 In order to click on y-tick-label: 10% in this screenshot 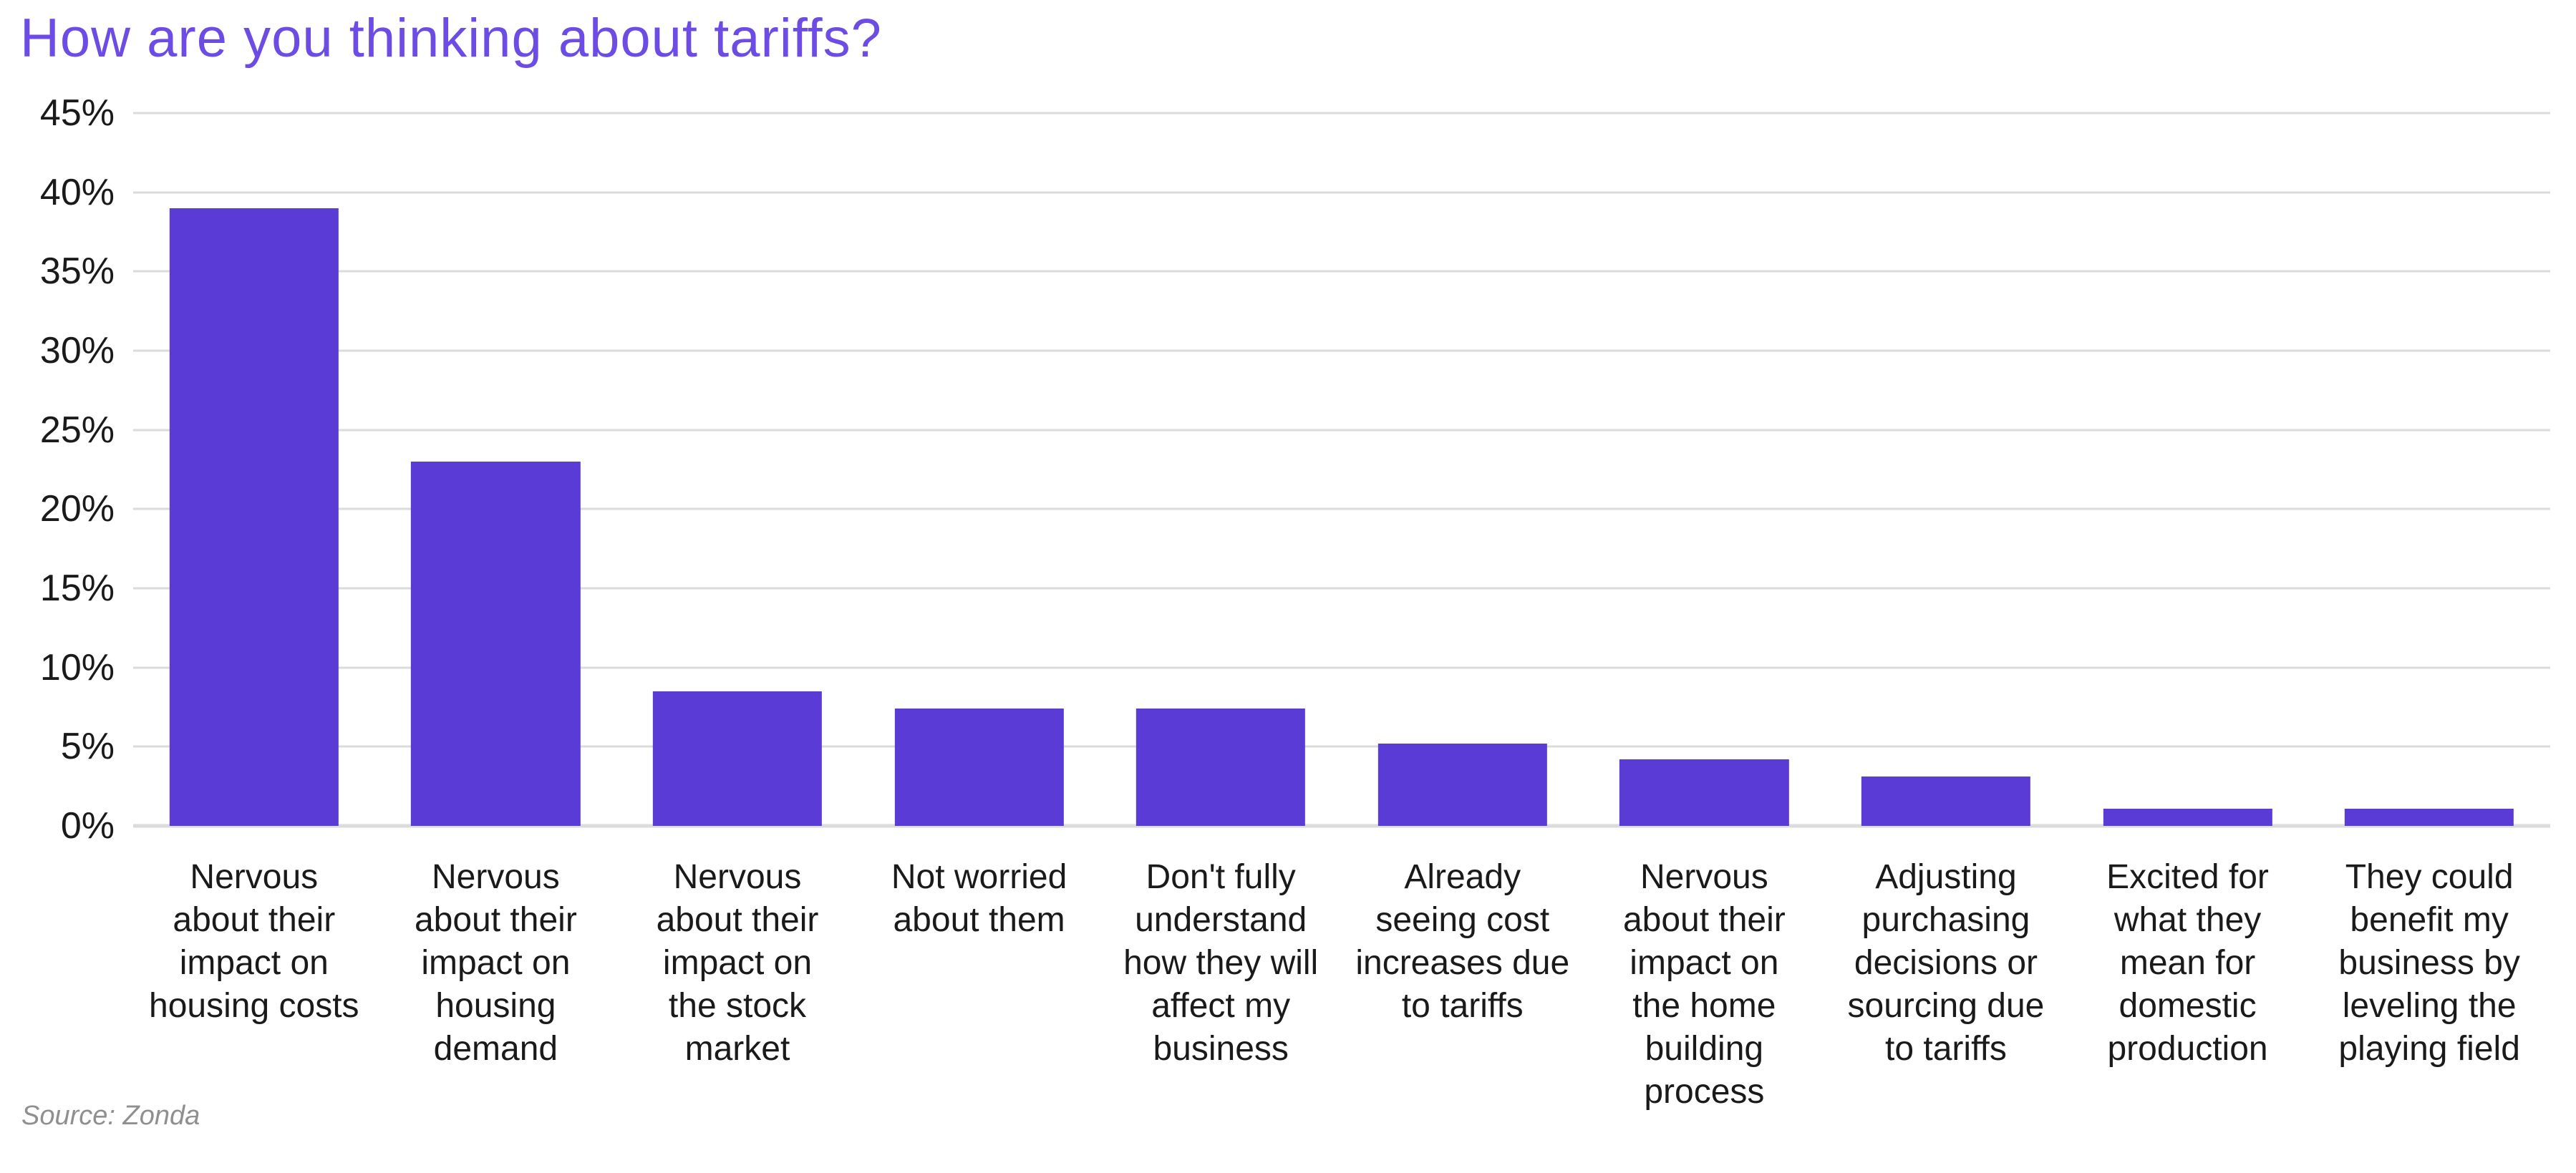, I will do `click(77, 667)`.